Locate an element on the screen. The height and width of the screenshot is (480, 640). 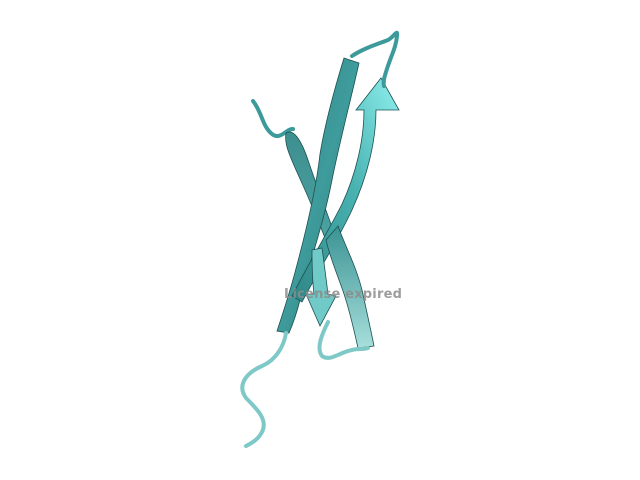
coil-bottom-loop-right is located at coordinates (343, 340).